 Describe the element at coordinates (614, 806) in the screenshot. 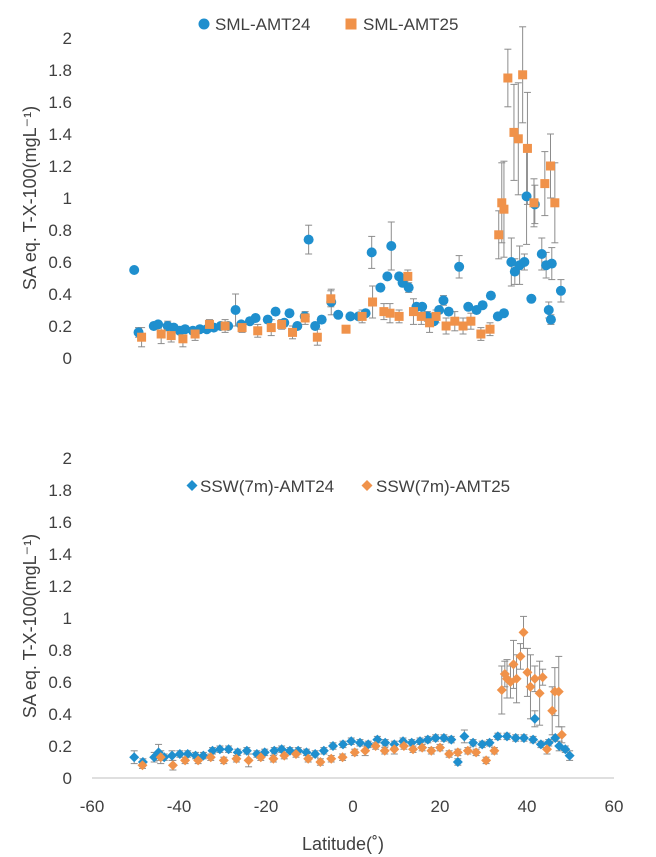

I see `x-tick-label: 60` at that location.